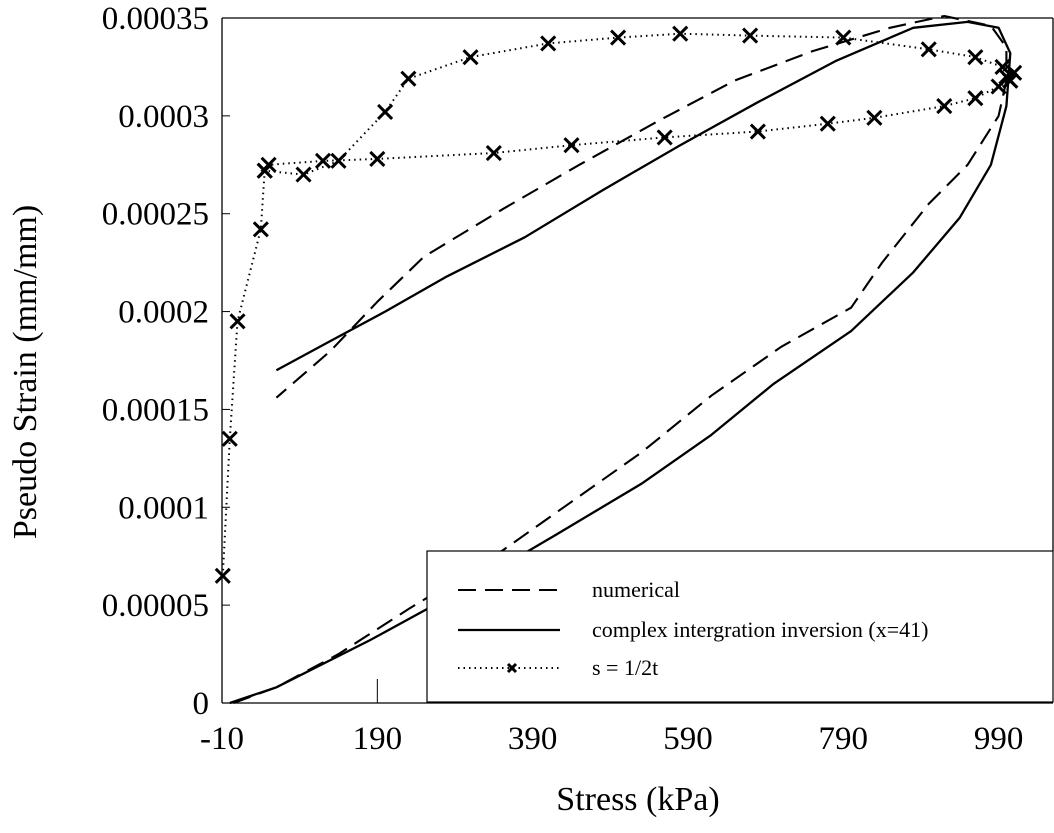 Image resolution: width=1054 pixels, height=833 pixels. I want to click on legend-label: complex intergration inversion (x=41), so click(760, 629).